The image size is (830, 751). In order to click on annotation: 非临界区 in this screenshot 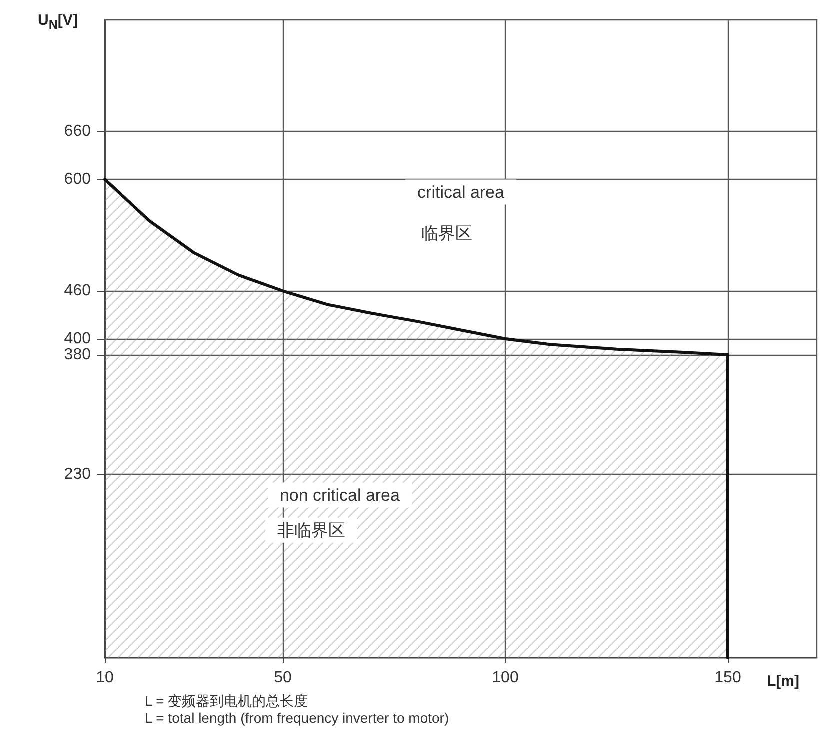, I will do `click(311, 530)`.